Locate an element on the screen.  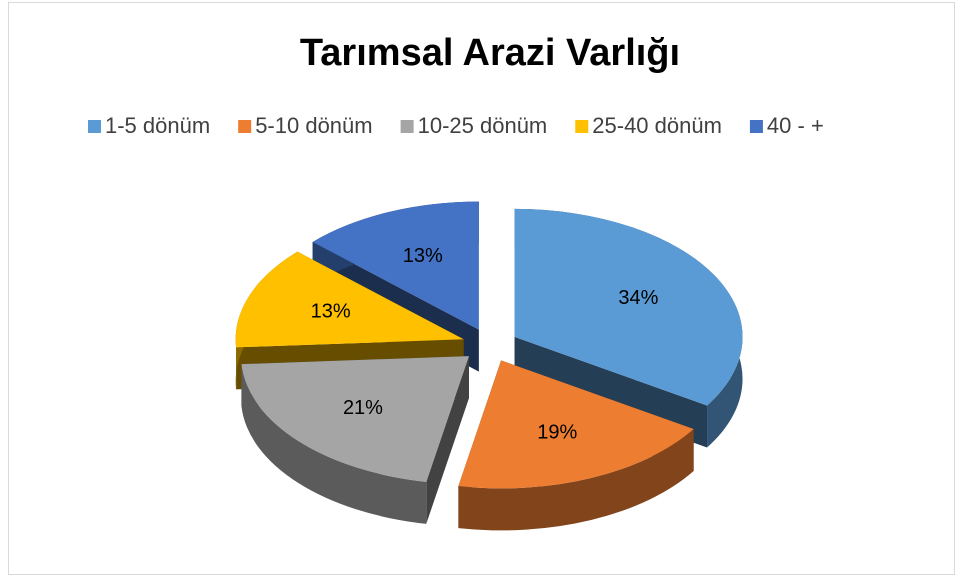
data-label: 34% is located at coordinates (638, 298).